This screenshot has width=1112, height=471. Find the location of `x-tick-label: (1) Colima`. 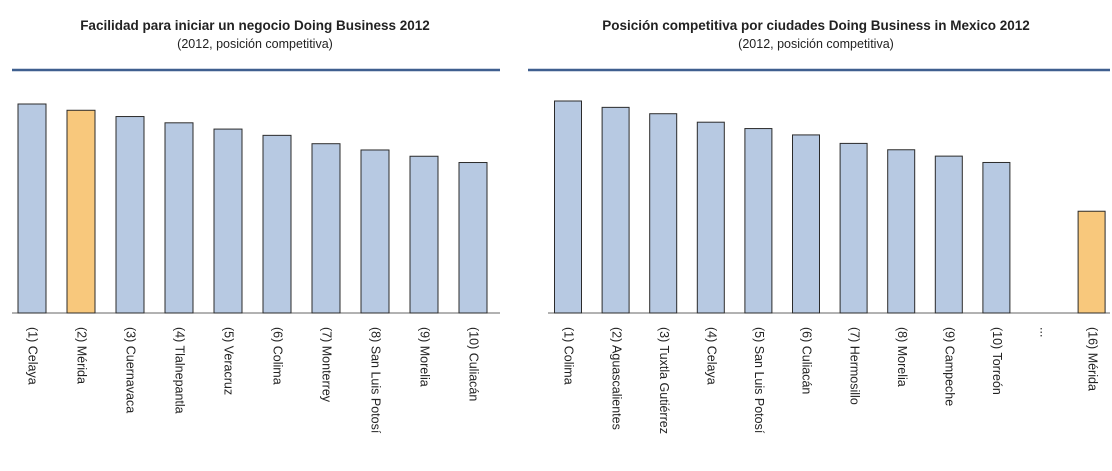

x-tick-label: (1) Colima is located at coordinates (569, 356).